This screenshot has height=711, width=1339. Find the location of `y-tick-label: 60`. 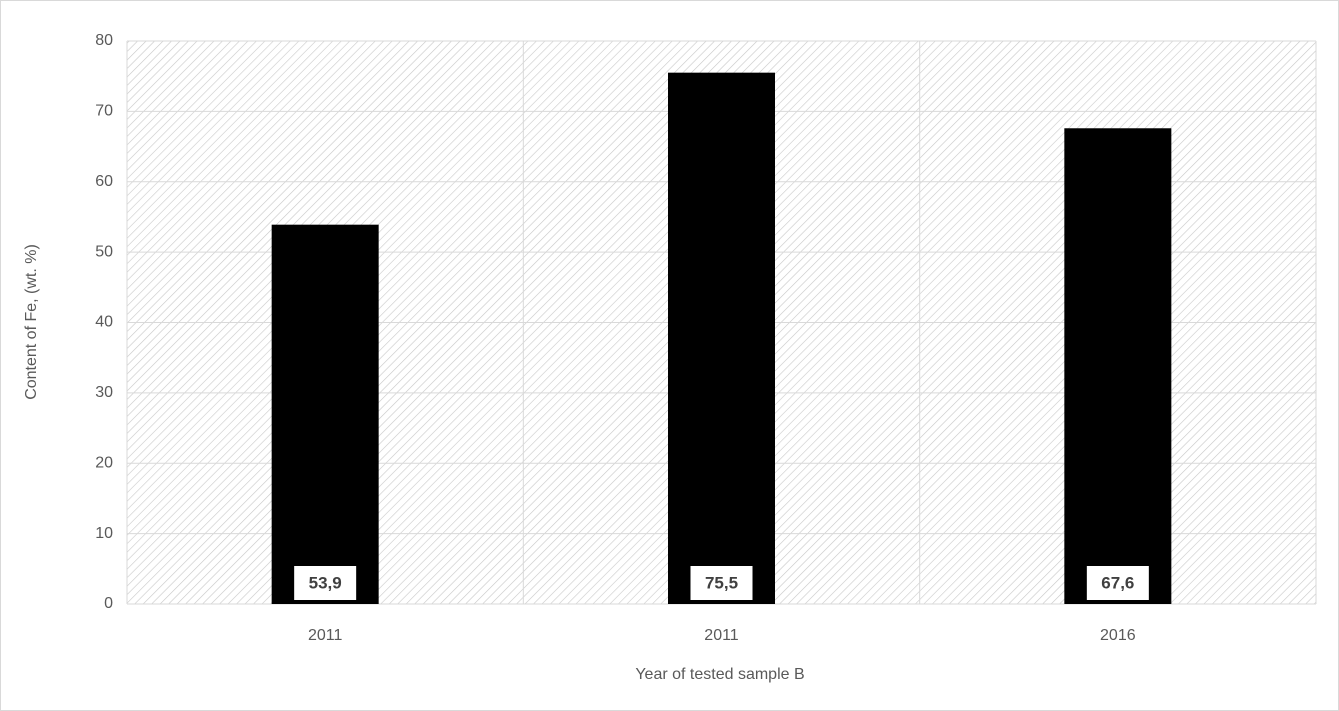

y-tick-label: 60 is located at coordinates (104, 181).